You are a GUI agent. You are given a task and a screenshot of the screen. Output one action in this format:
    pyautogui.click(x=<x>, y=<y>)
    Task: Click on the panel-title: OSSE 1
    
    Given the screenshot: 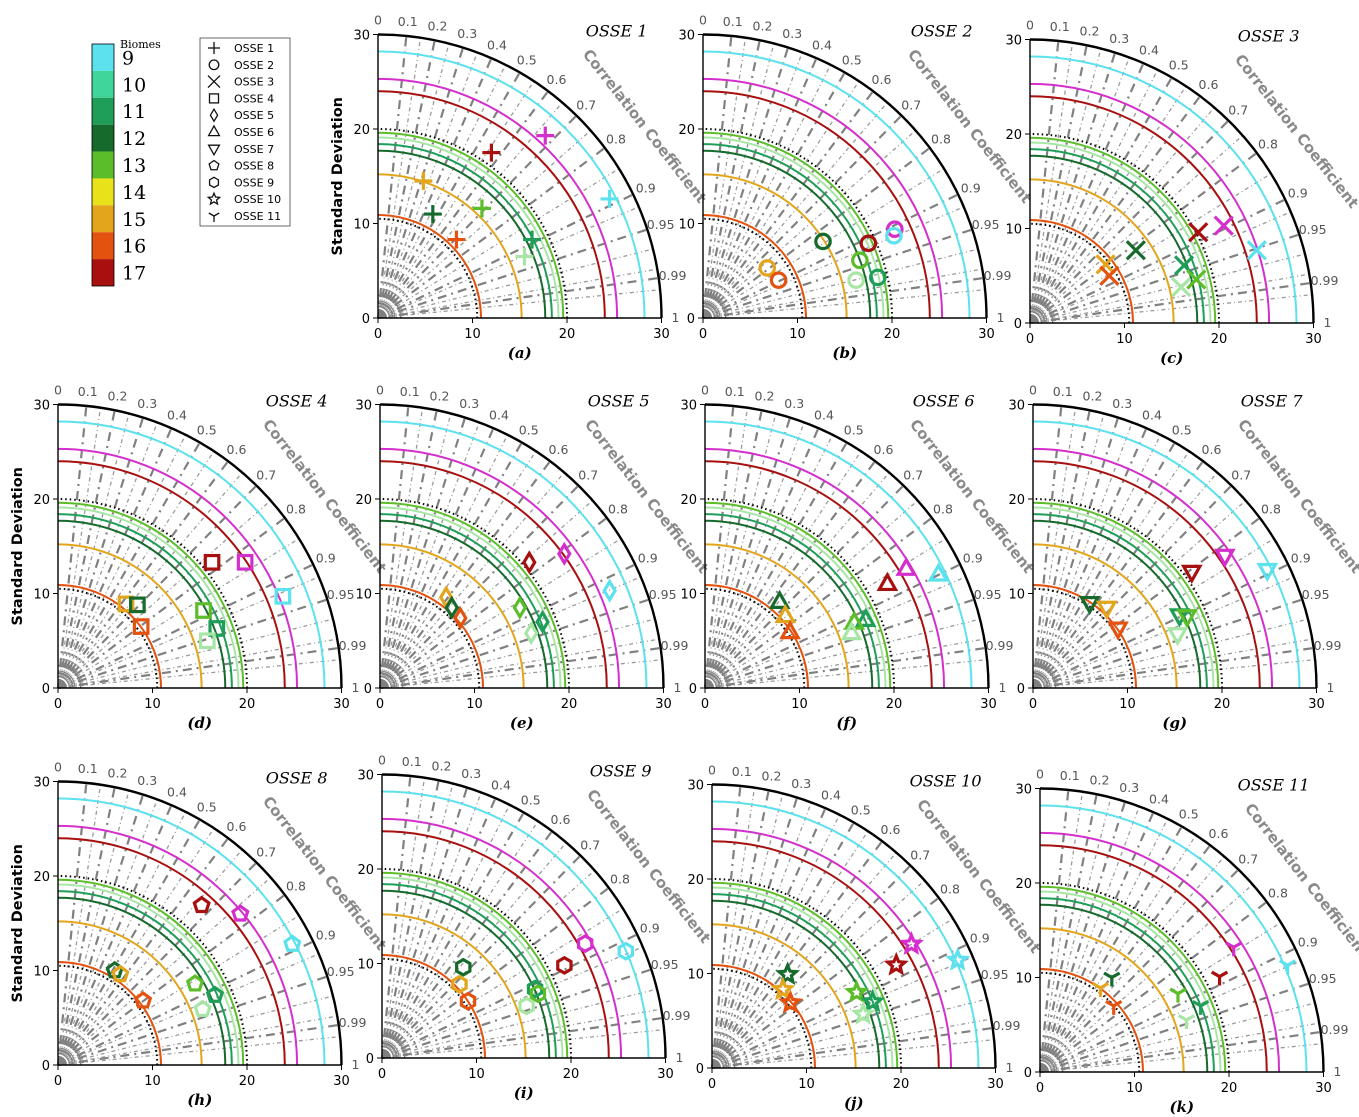 What is the action you would take?
    pyautogui.click(x=617, y=31)
    